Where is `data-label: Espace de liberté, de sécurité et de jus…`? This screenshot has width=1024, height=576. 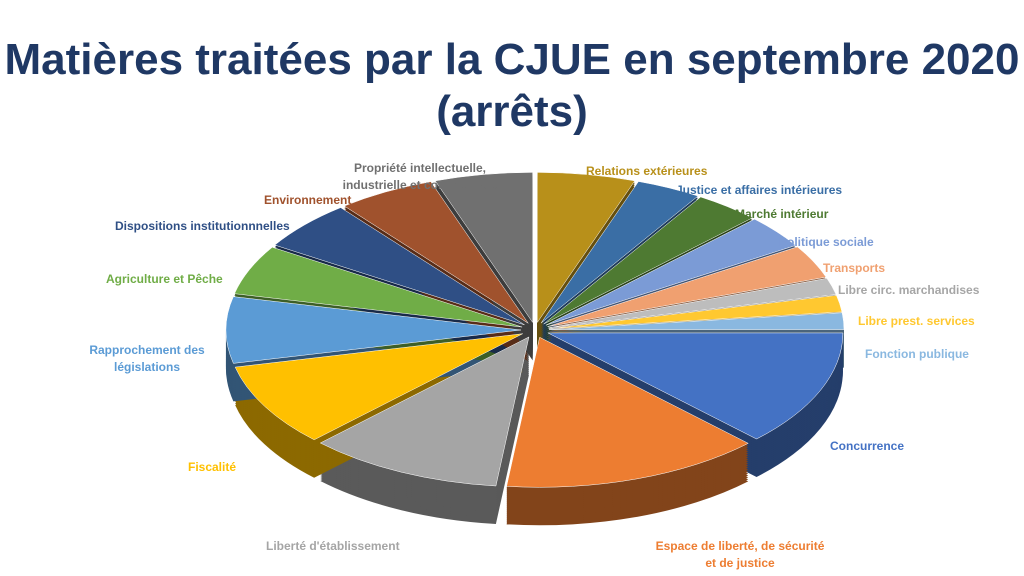 data-label: Espace de liberté, de sécurité et de jus… is located at coordinates (740, 554).